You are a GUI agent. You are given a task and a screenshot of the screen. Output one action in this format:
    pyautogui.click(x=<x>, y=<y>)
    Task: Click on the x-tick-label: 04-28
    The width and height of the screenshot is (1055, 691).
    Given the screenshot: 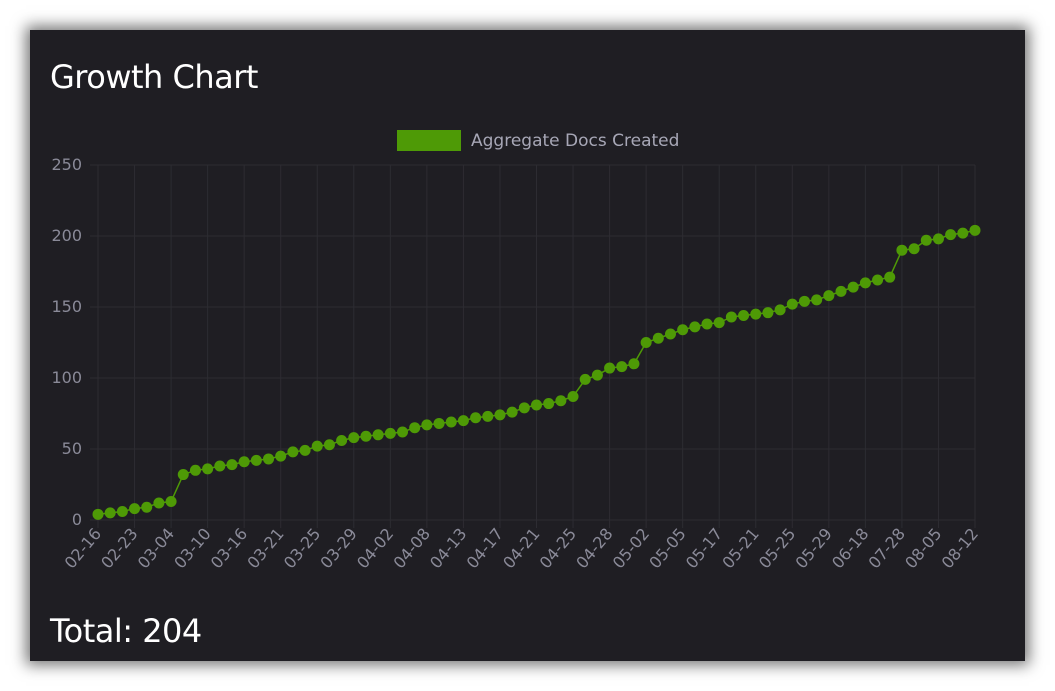 What is the action you would take?
    pyautogui.click(x=594, y=548)
    